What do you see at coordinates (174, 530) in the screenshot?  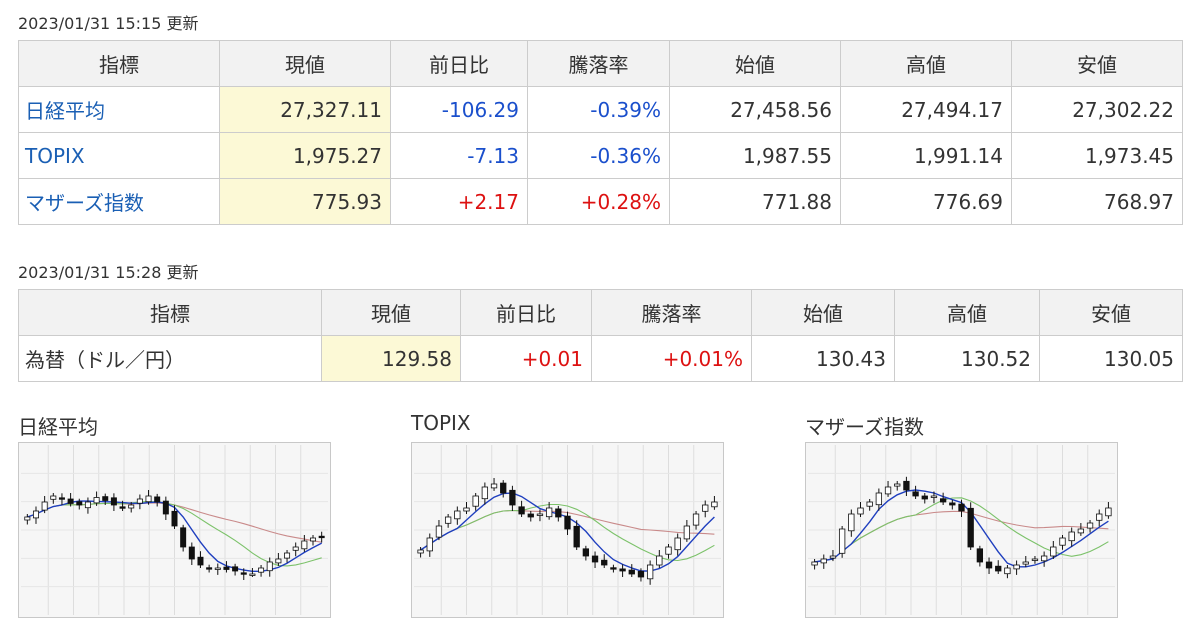 I see `chart-nikkei` at bounding box center [174, 530].